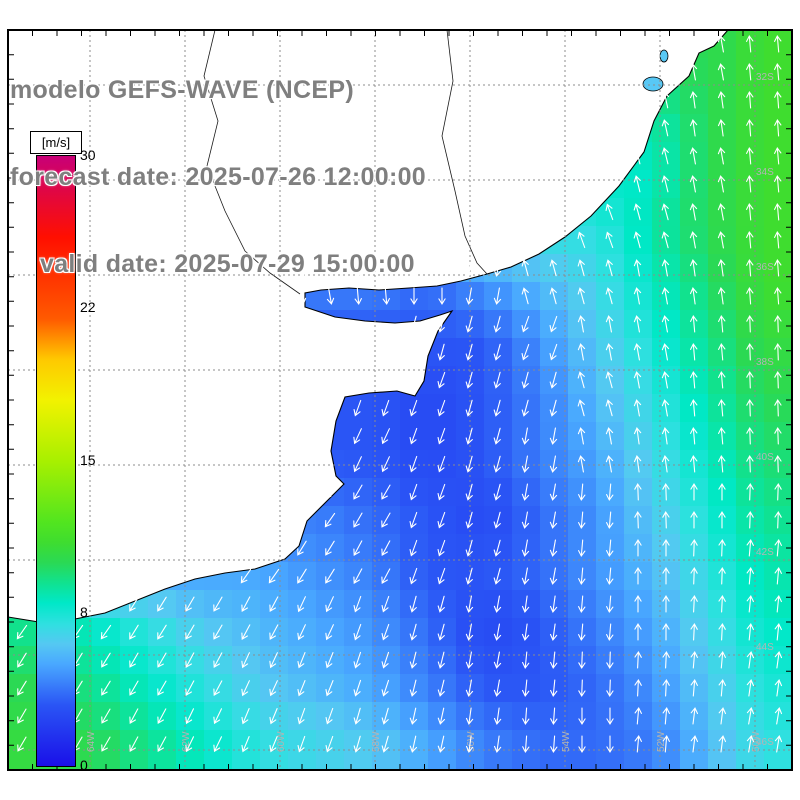 Image resolution: width=800 pixels, height=800 pixels. What do you see at coordinates (88, 307) in the screenshot?
I see `colorbar-tick-22: 22` at bounding box center [88, 307].